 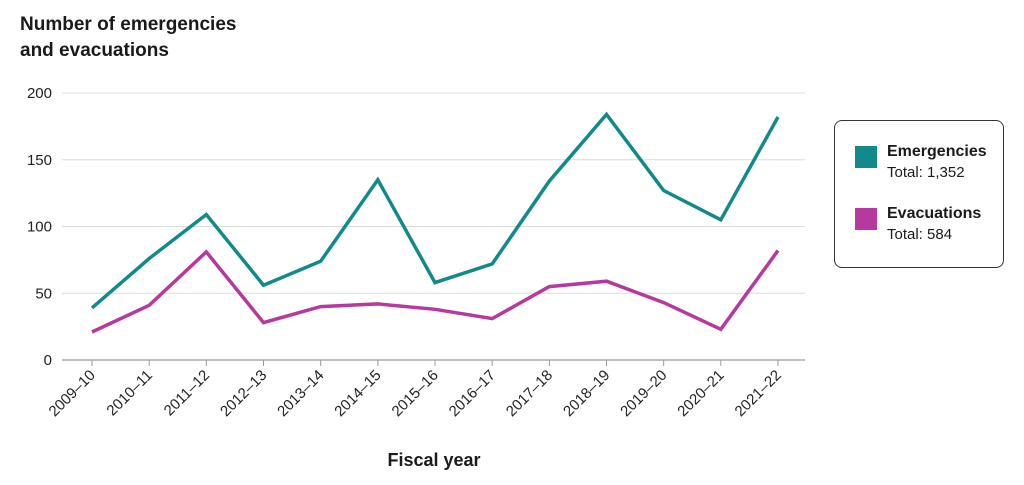 What do you see at coordinates (866, 157) in the screenshot?
I see `legend-swatch-emergencies` at bounding box center [866, 157].